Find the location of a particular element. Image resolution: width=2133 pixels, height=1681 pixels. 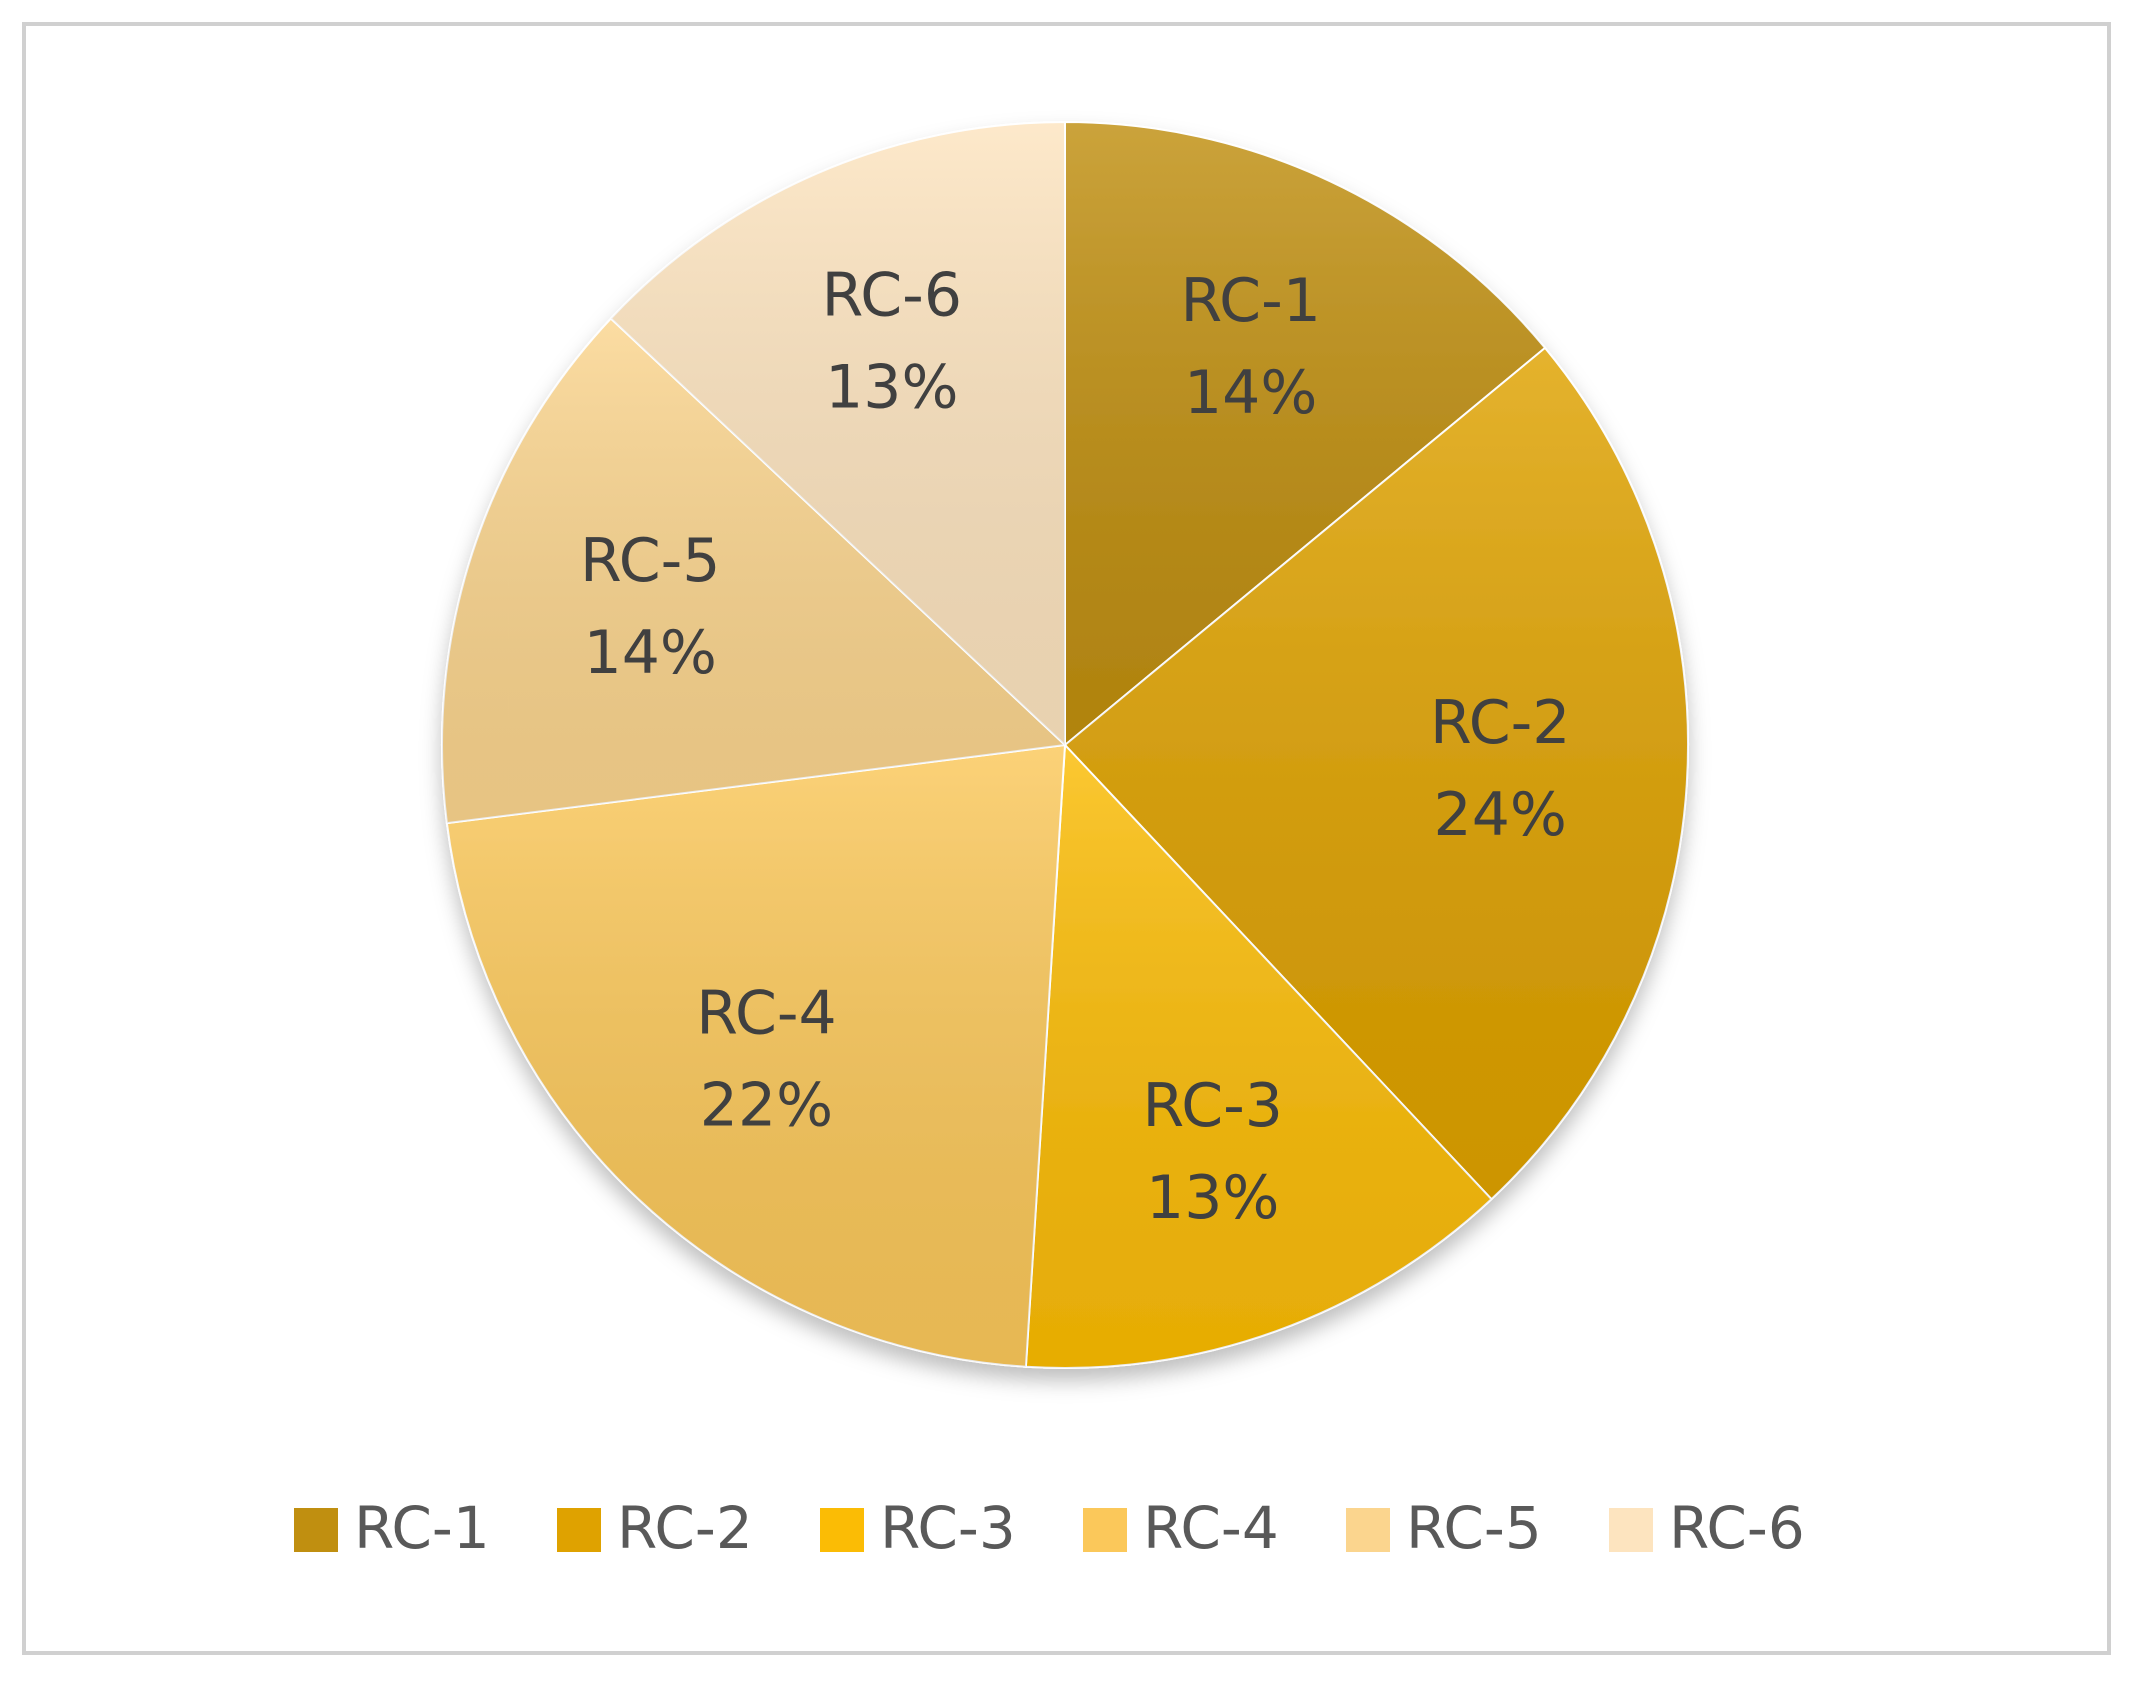

slice-value-label: 22% is located at coordinates (766, 1105).